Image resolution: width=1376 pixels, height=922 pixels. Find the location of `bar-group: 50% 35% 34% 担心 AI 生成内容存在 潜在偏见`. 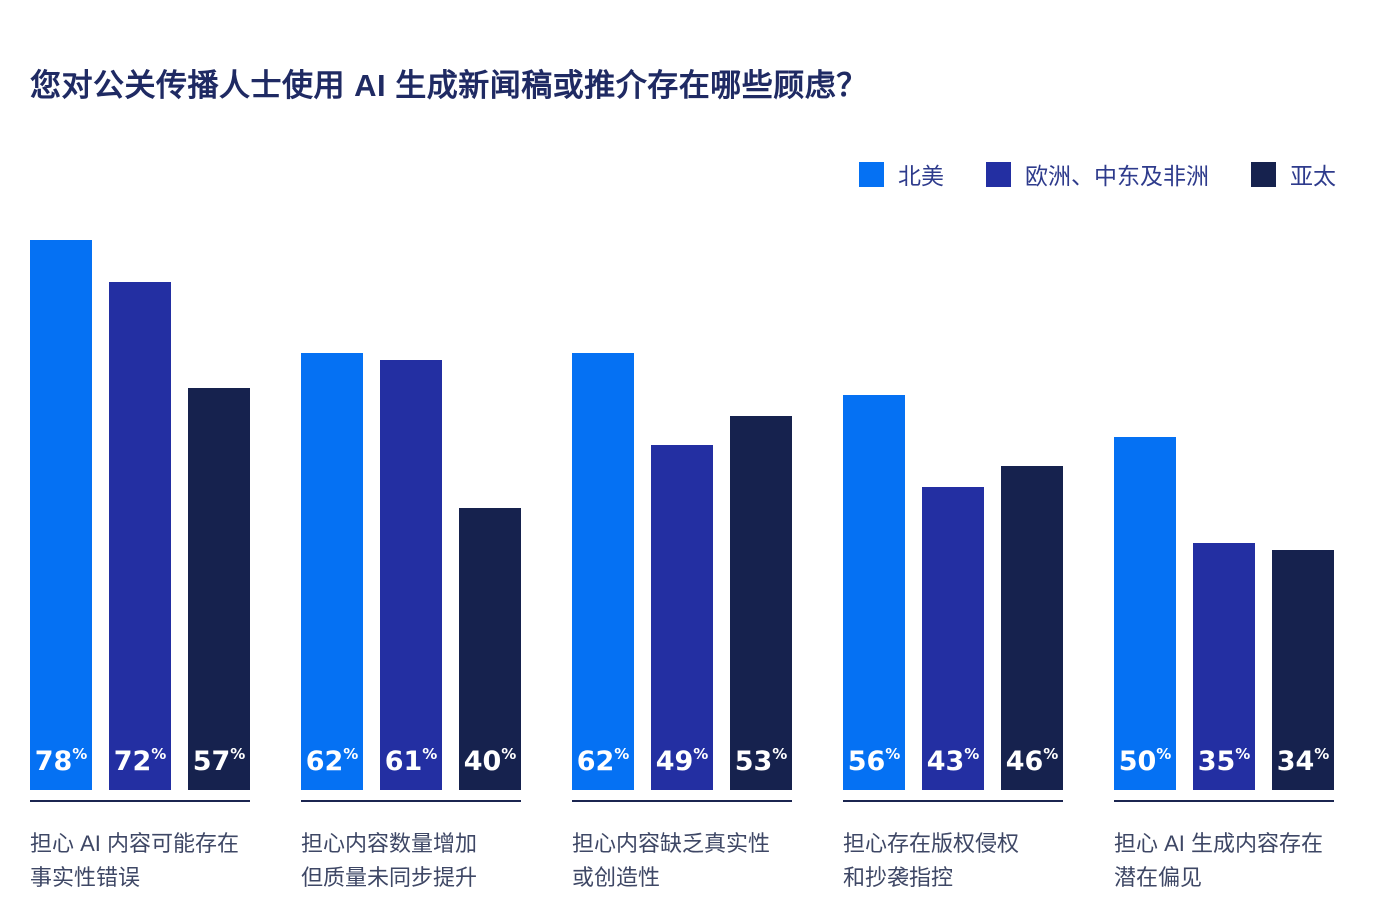

bar-group: 50% 35% 34% 担心 AI 生成内容存在 潜在偏见 is located at coordinates (1224, 567).